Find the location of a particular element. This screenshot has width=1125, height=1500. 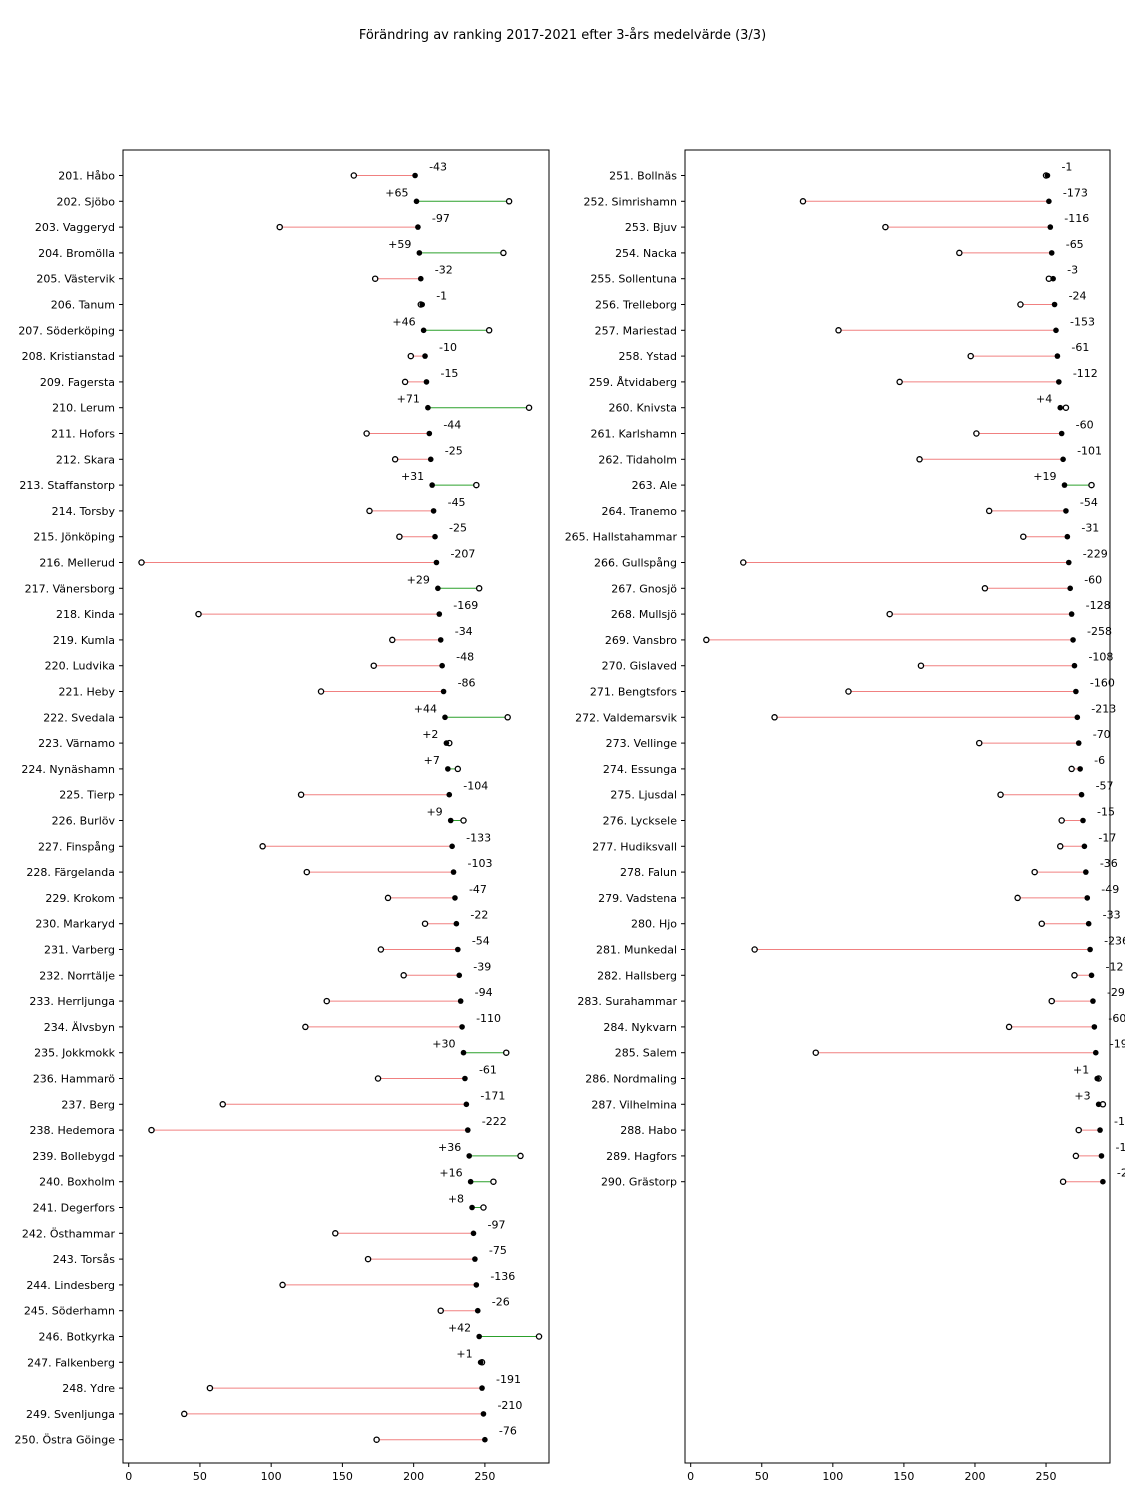

row-261: 261. Karlshamn -60 is located at coordinates (842, 430).